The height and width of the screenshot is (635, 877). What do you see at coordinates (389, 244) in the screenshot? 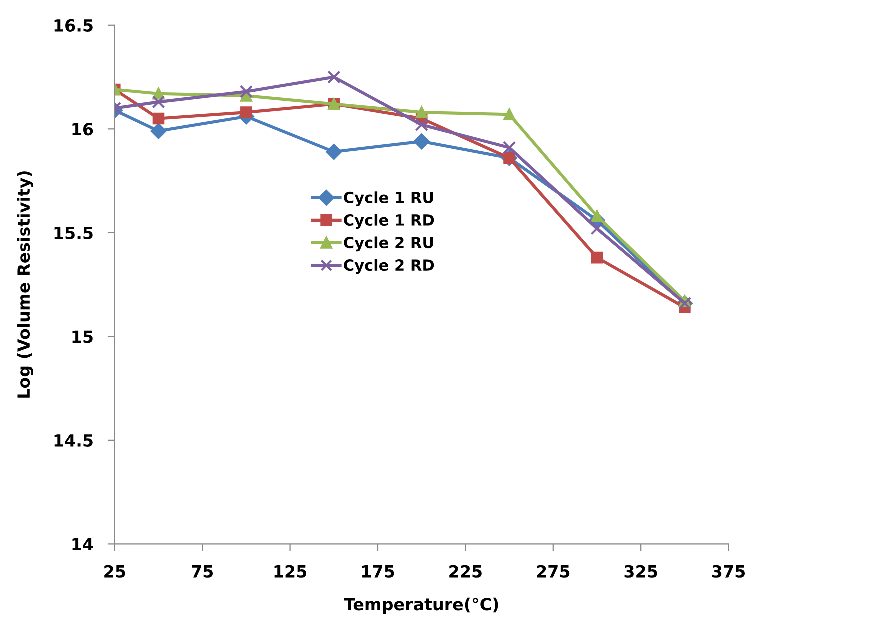
I see `legend-label: Cycle 2 RU` at bounding box center [389, 244].